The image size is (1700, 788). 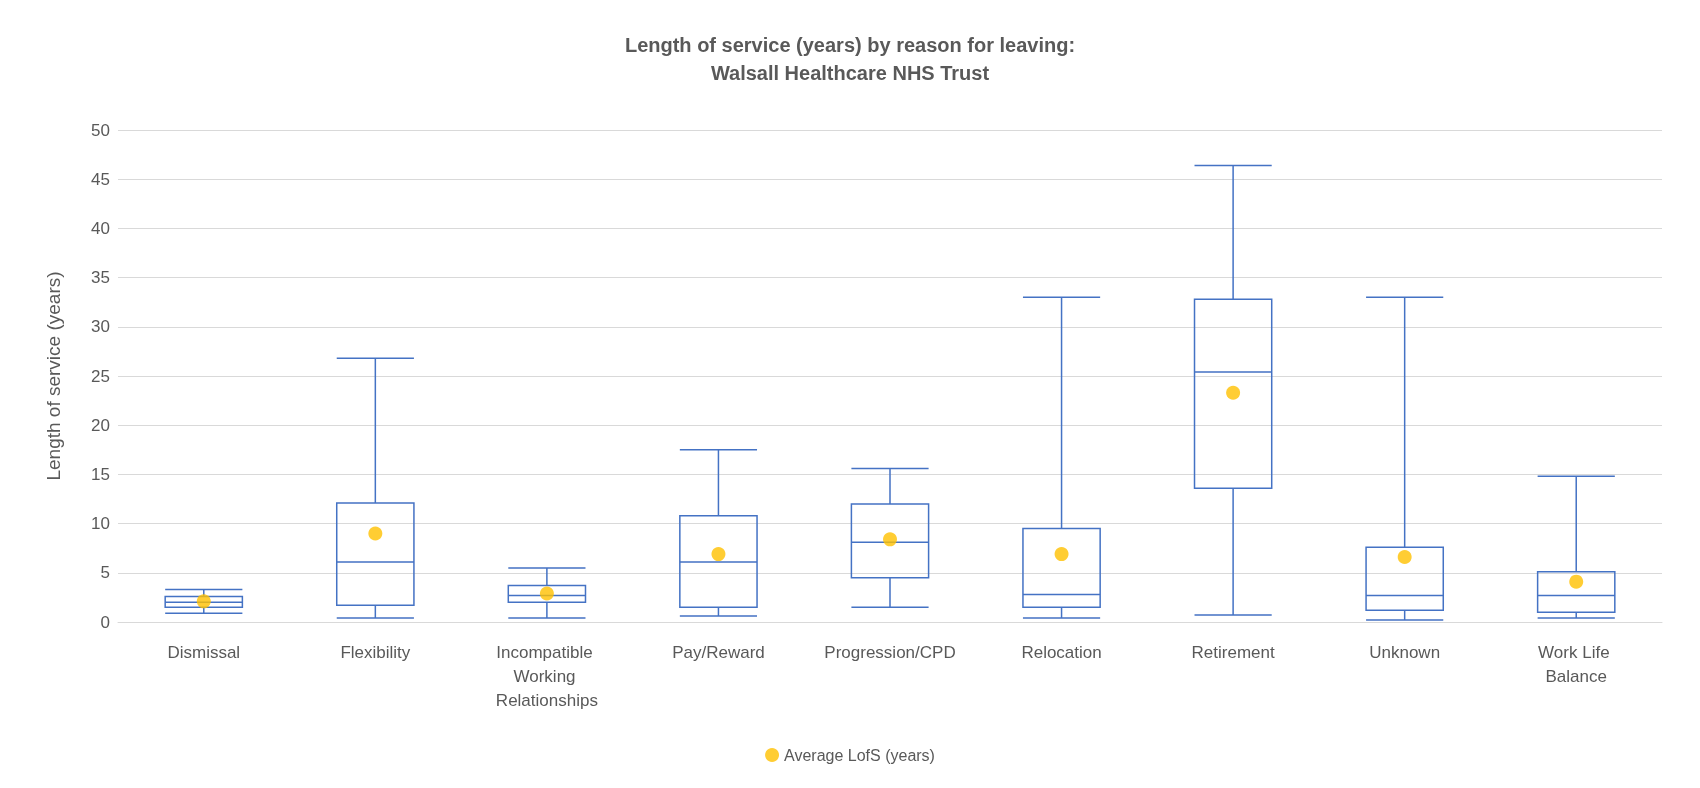 What do you see at coordinates (100, 524) in the screenshot?
I see `y-tick-label: 10` at bounding box center [100, 524].